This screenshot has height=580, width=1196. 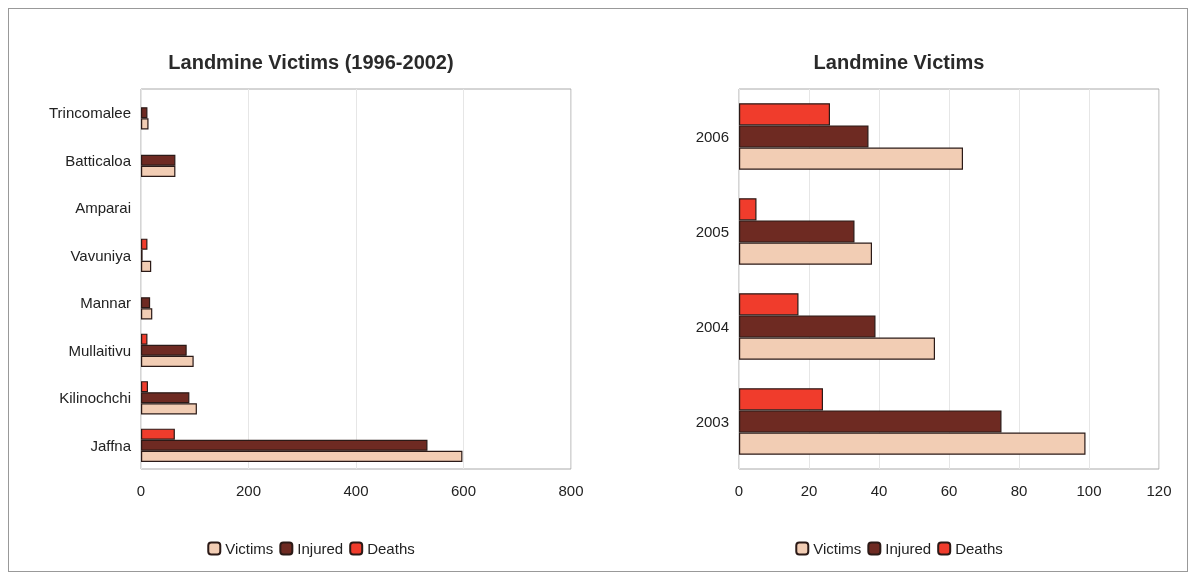 I want to click on y-tick-label: Mullaitivu, so click(x=99, y=350).